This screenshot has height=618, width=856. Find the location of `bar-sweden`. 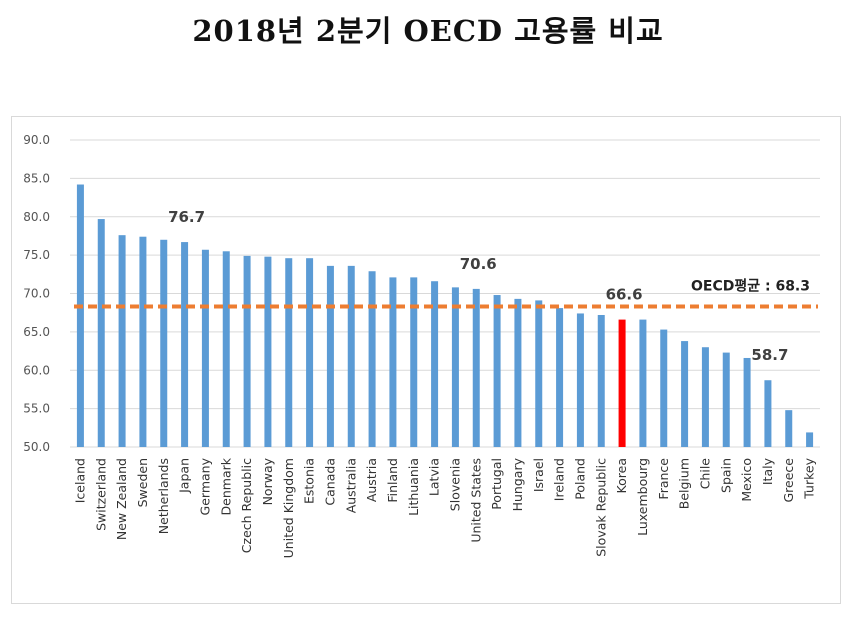

bar-sweden is located at coordinates (143, 341).